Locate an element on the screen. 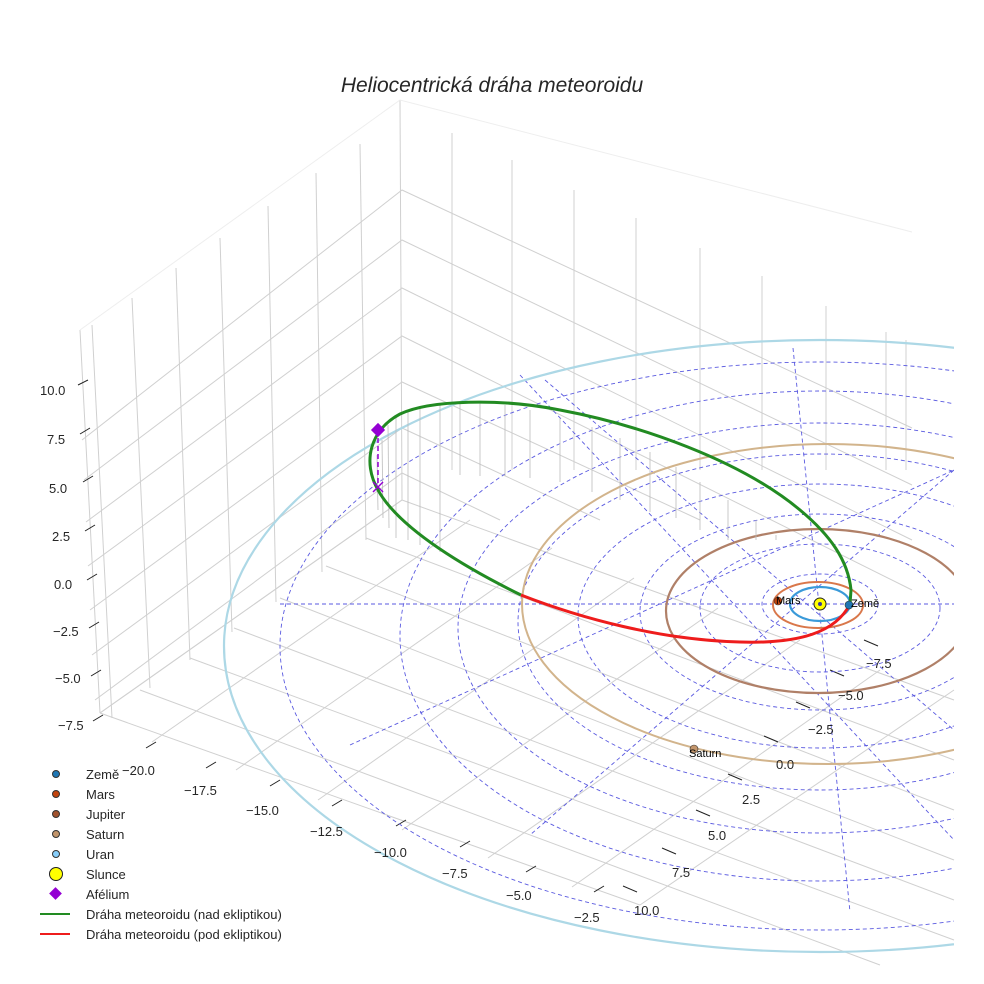  z-tick-label: 5.0 is located at coordinates (58, 488).